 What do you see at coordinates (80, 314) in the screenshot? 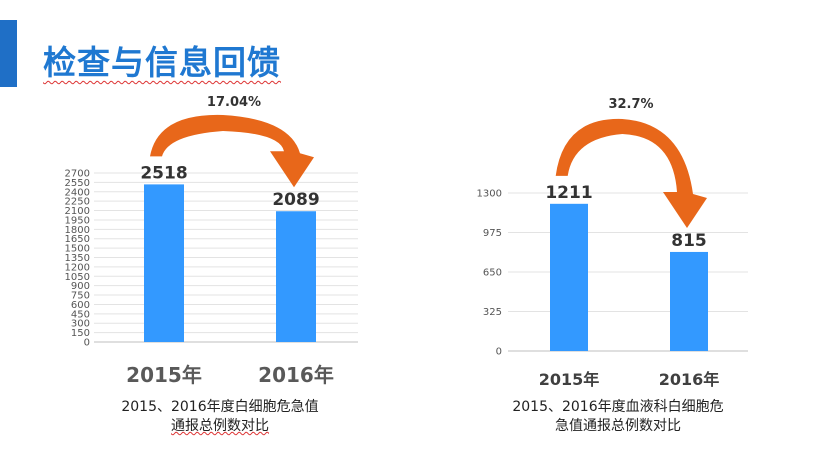
I see `left-y-tick-label: 450` at bounding box center [80, 314].